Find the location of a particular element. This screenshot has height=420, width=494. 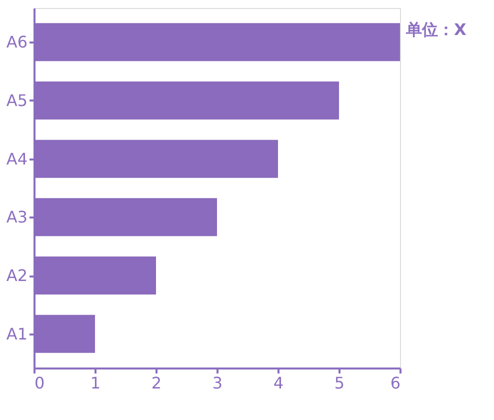

y-tick-label: A2 is located at coordinates (17, 275).